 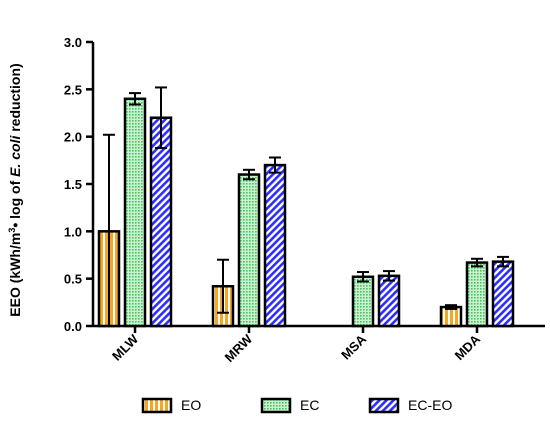 I want to click on error-bar-ec-eo-mrw, so click(x=275, y=165).